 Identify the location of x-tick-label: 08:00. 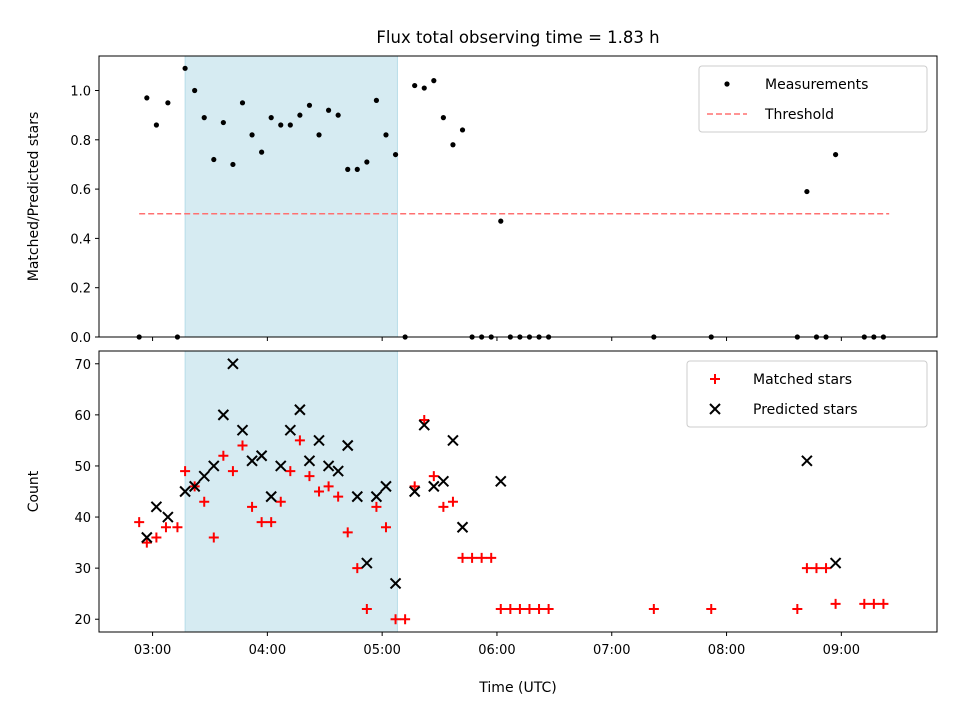
(726, 650).